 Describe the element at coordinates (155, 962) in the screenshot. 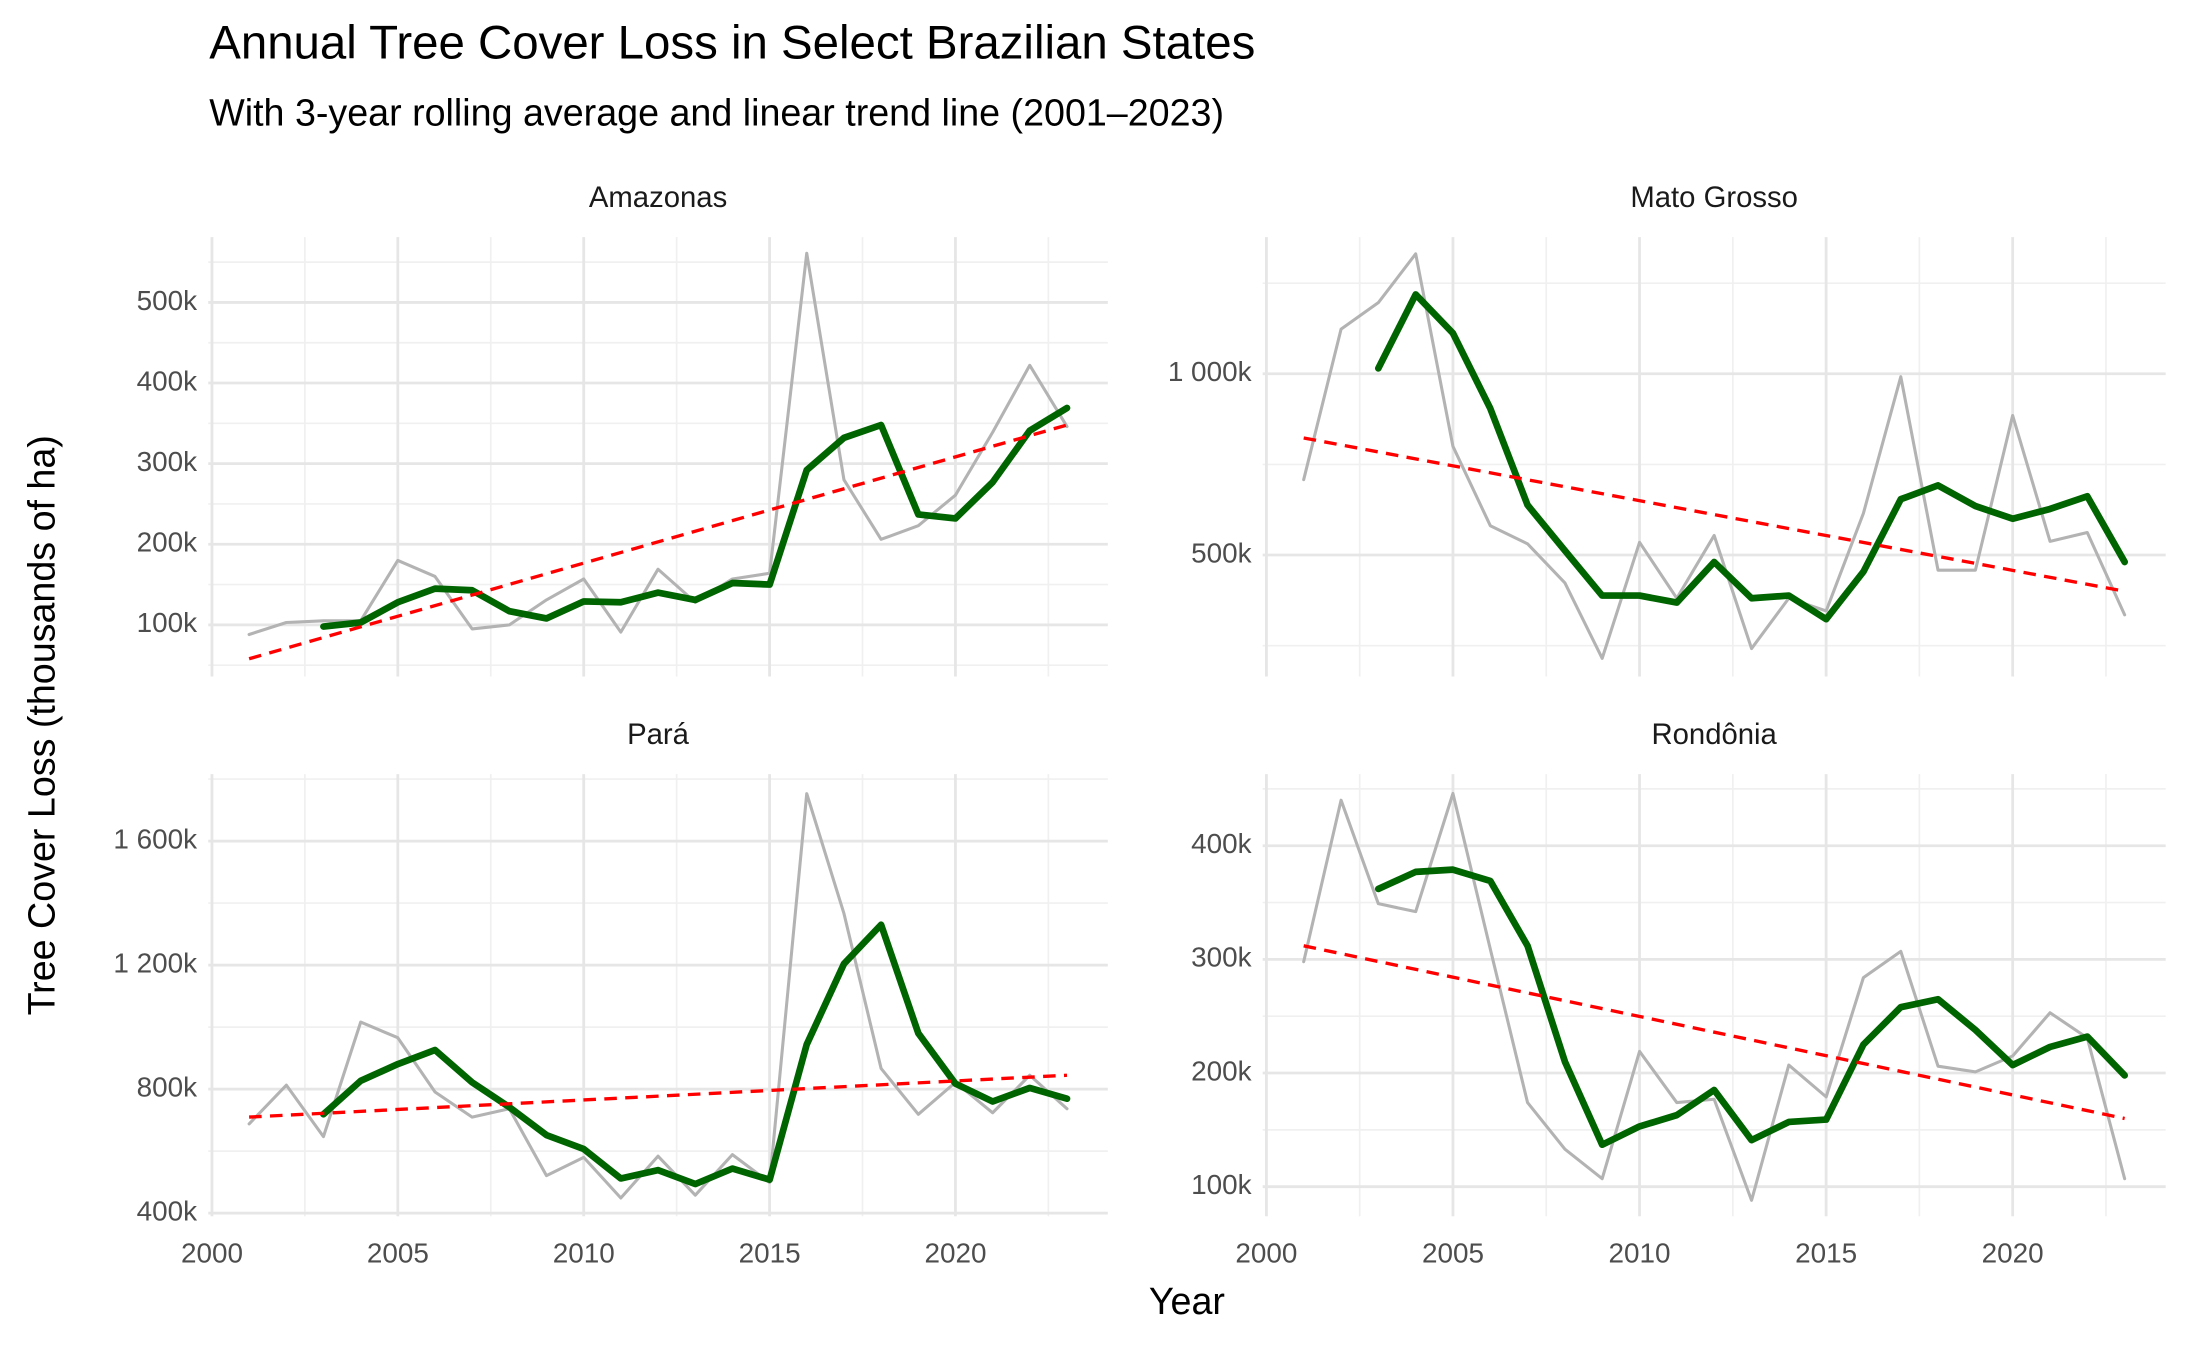

I see `y-tick-label: 1 200k` at that location.